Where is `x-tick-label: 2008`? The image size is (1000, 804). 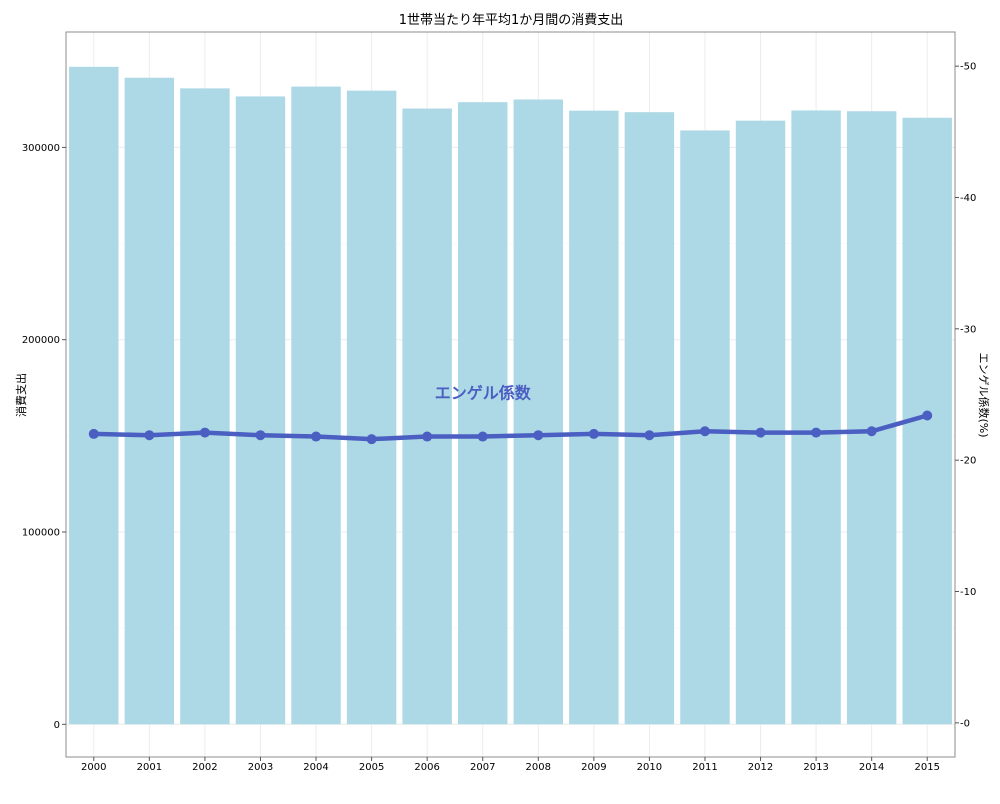 x-tick-label: 2008 is located at coordinates (538, 767).